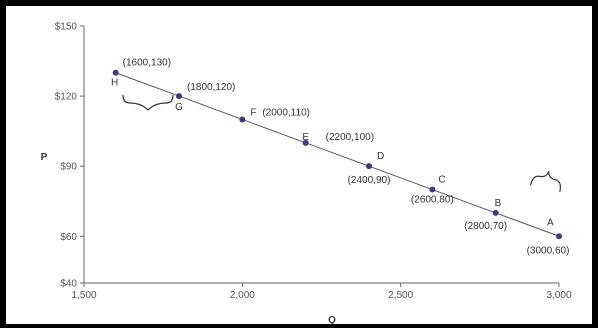  I want to click on data-point-d, so click(369, 166).